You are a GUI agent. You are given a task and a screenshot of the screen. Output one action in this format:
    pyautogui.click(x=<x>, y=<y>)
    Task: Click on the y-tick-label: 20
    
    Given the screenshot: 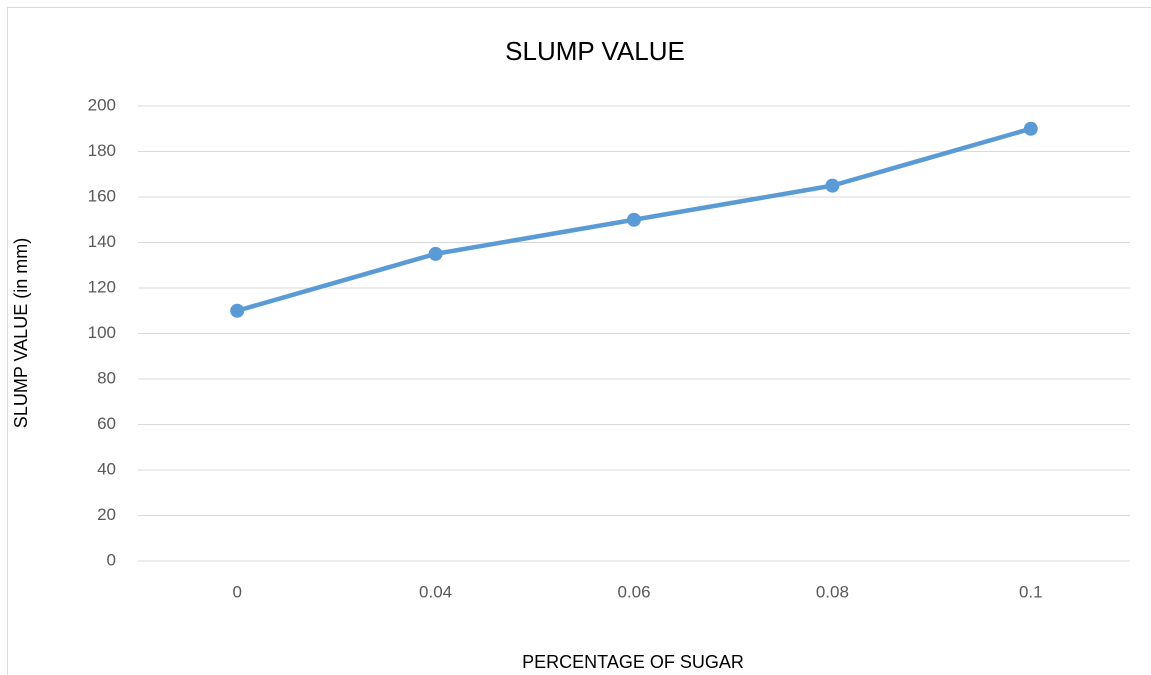 What is the action you would take?
    pyautogui.click(x=106, y=514)
    